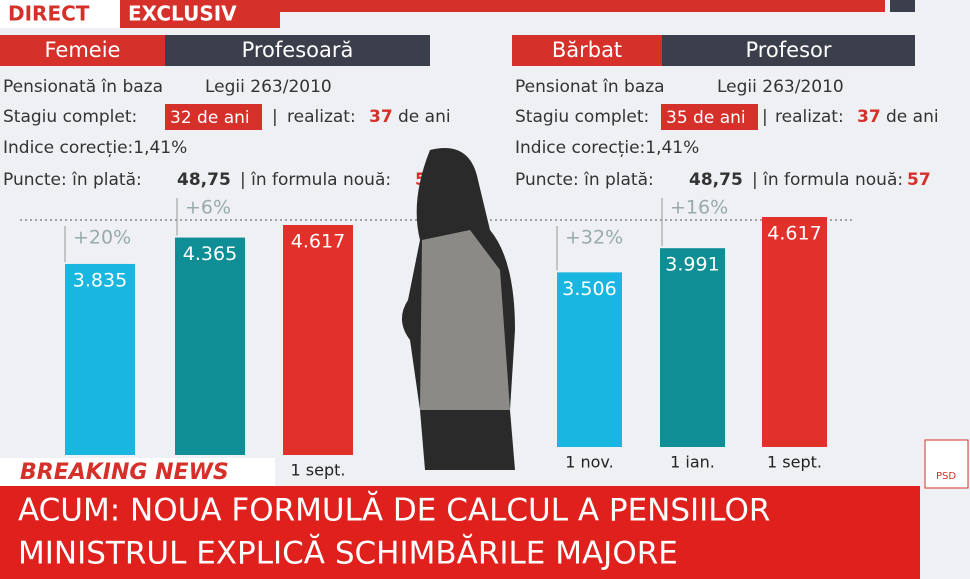 The width and height of the screenshot is (970, 579). I want to click on exclusiv-box, so click(200, 14).